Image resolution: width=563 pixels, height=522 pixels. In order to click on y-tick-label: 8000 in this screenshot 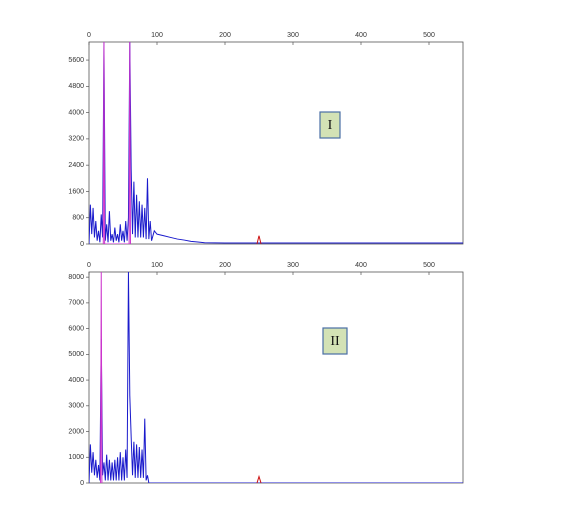, I will do `click(76, 277)`.